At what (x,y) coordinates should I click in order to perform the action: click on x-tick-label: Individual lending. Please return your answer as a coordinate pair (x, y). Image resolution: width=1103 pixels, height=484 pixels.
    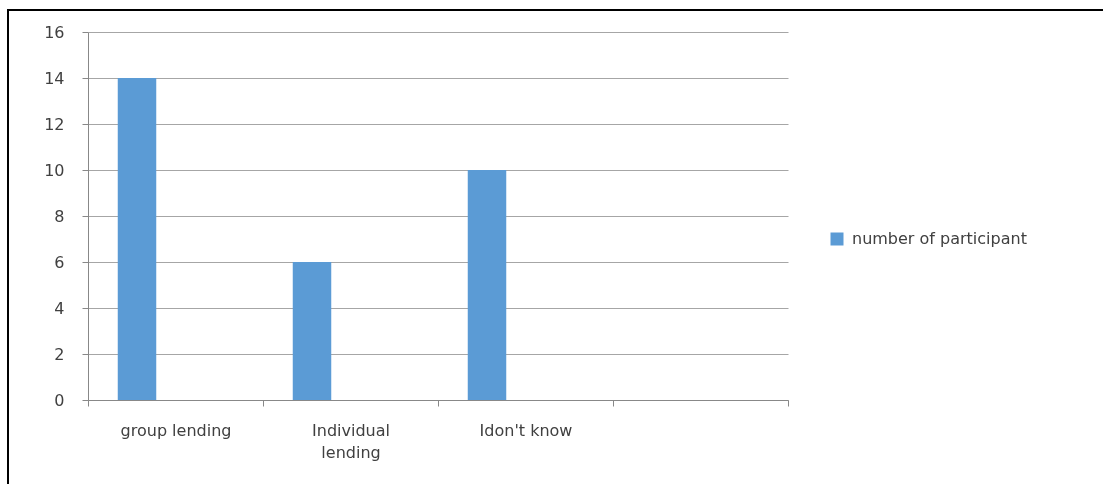
    Looking at the image, I should click on (351, 441).